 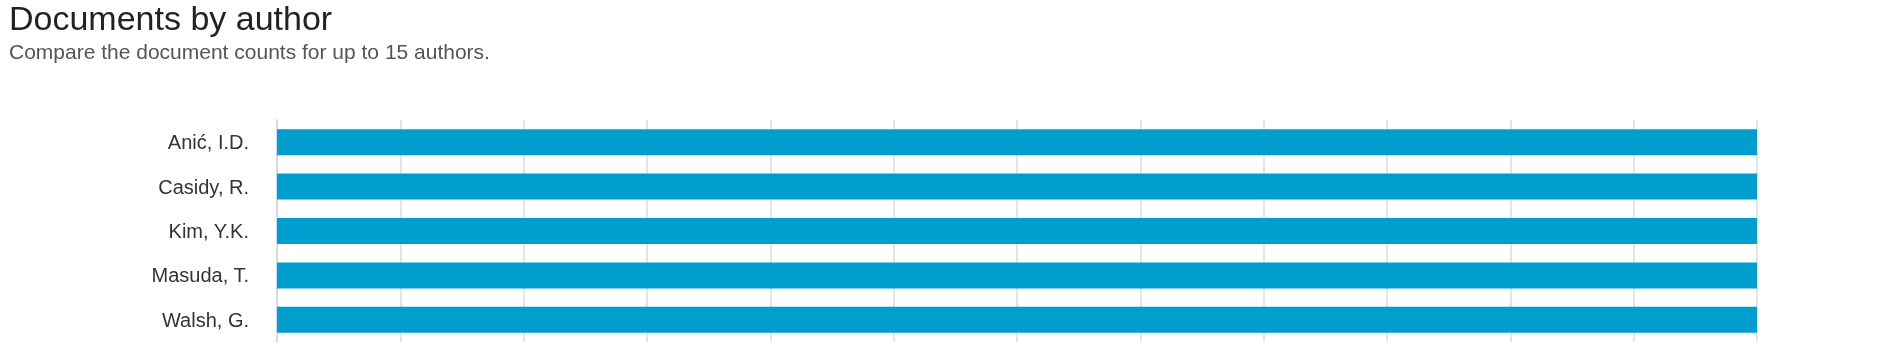 What do you see at coordinates (208, 142) in the screenshot?
I see `y-tick-label: Anić, I.D.` at bounding box center [208, 142].